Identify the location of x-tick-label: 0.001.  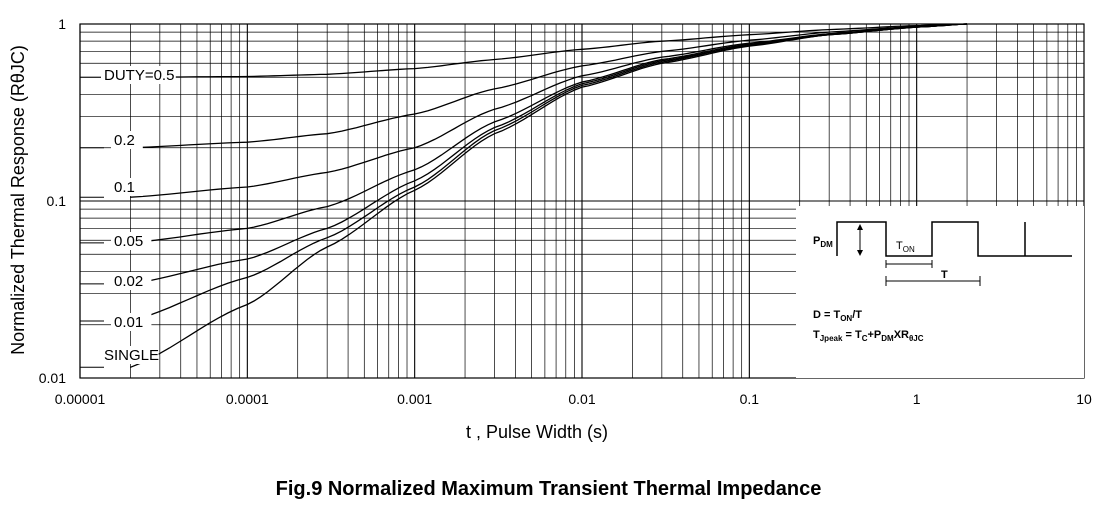
(414, 399).